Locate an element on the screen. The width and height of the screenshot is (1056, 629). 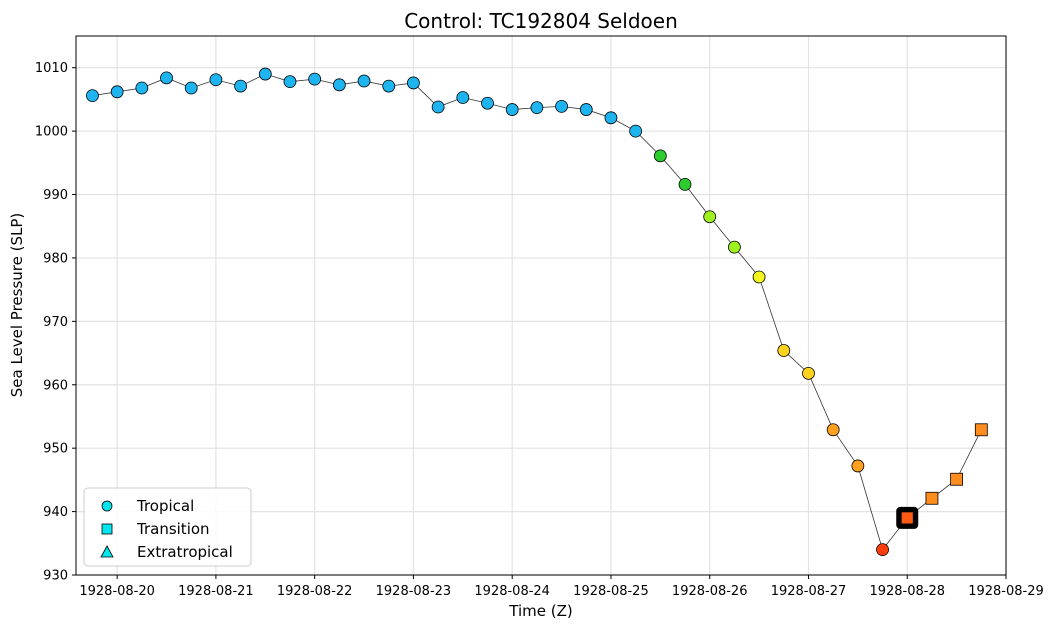
legend-box is located at coordinates (167, 527).